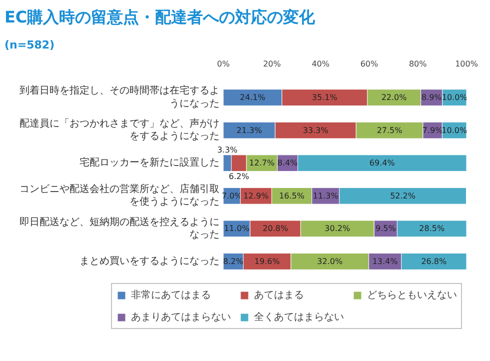 This screenshot has width=490, height=361. Describe the element at coordinates (287, 163) in the screenshot. I see `text: 8.4%` at that location.